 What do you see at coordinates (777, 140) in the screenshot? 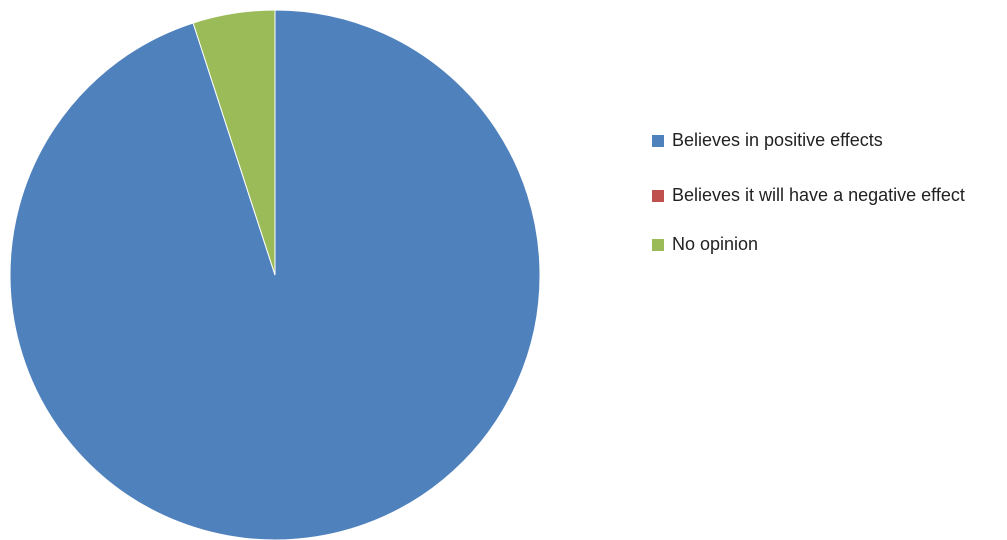
I see `legend-label-positive: Believes in positive effects` at bounding box center [777, 140].